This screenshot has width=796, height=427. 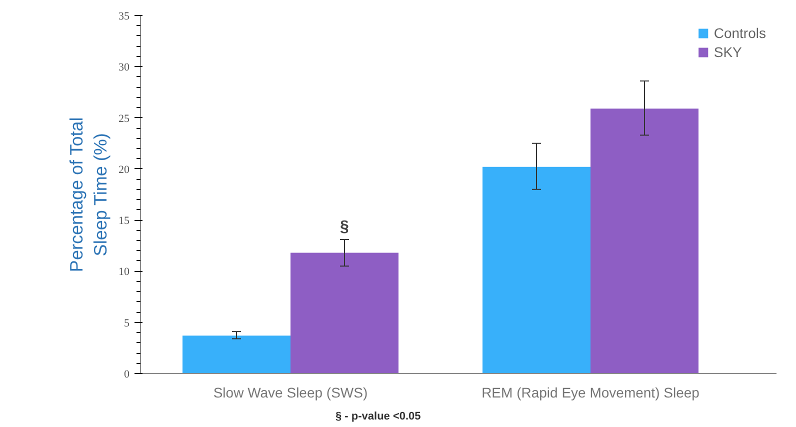 What do you see at coordinates (740, 33) in the screenshot?
I see `legend-label: Controls` at bounding box center [740, 33].